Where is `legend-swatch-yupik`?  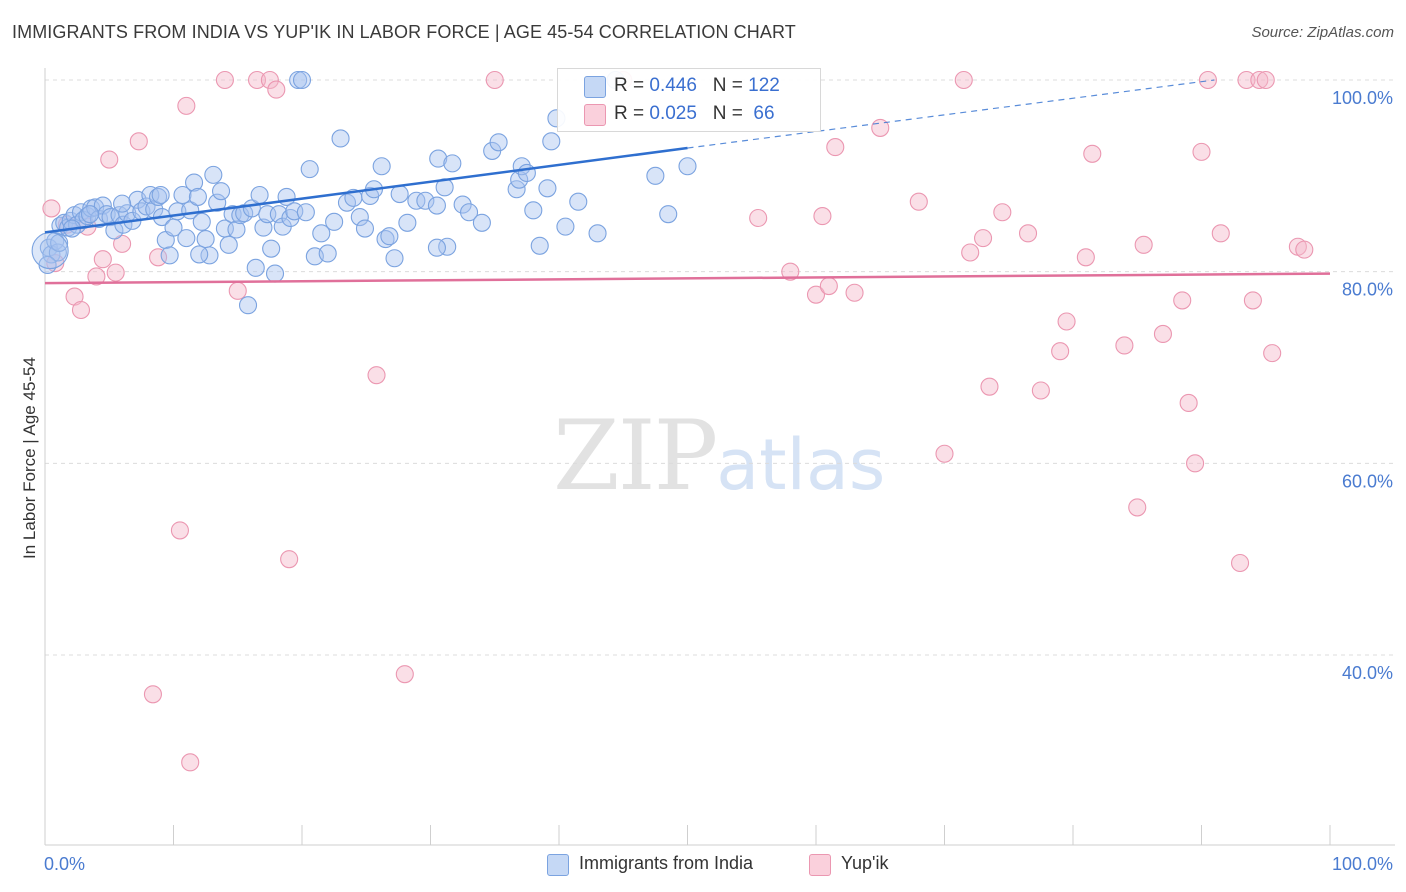
legend-swatch-yupik is located at coordinates (595, 115).